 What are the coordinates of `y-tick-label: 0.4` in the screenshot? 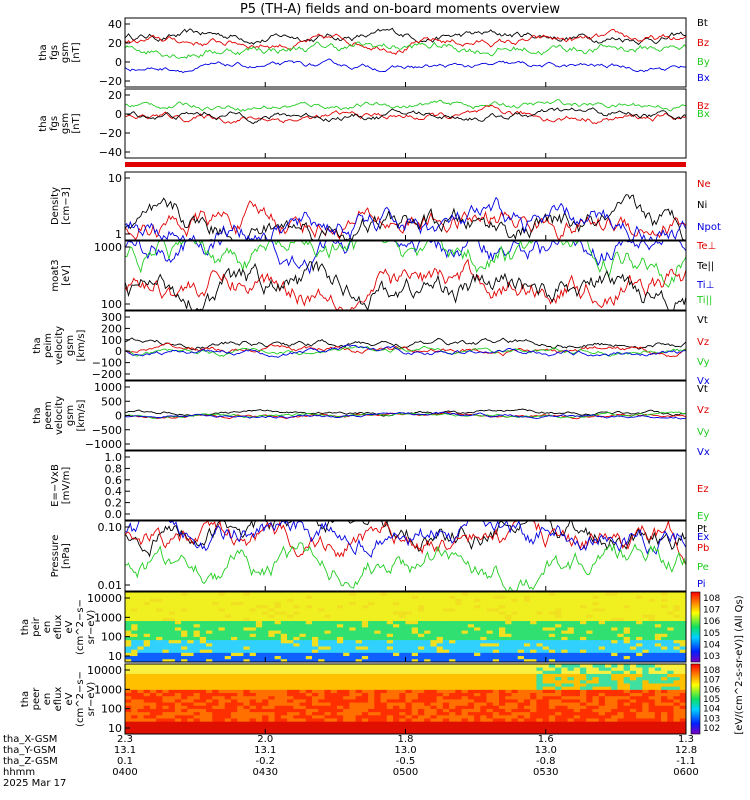 It's located at (114, 491).